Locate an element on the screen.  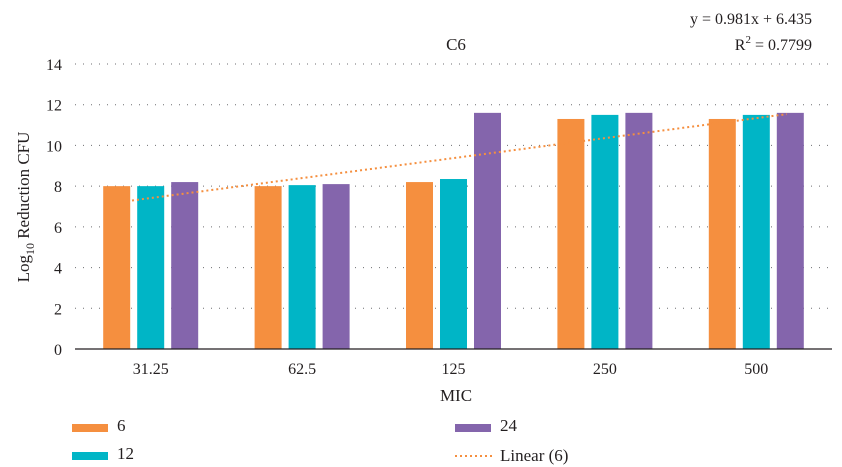
legend-label-6: 6 is located at coordinates (121, 425).